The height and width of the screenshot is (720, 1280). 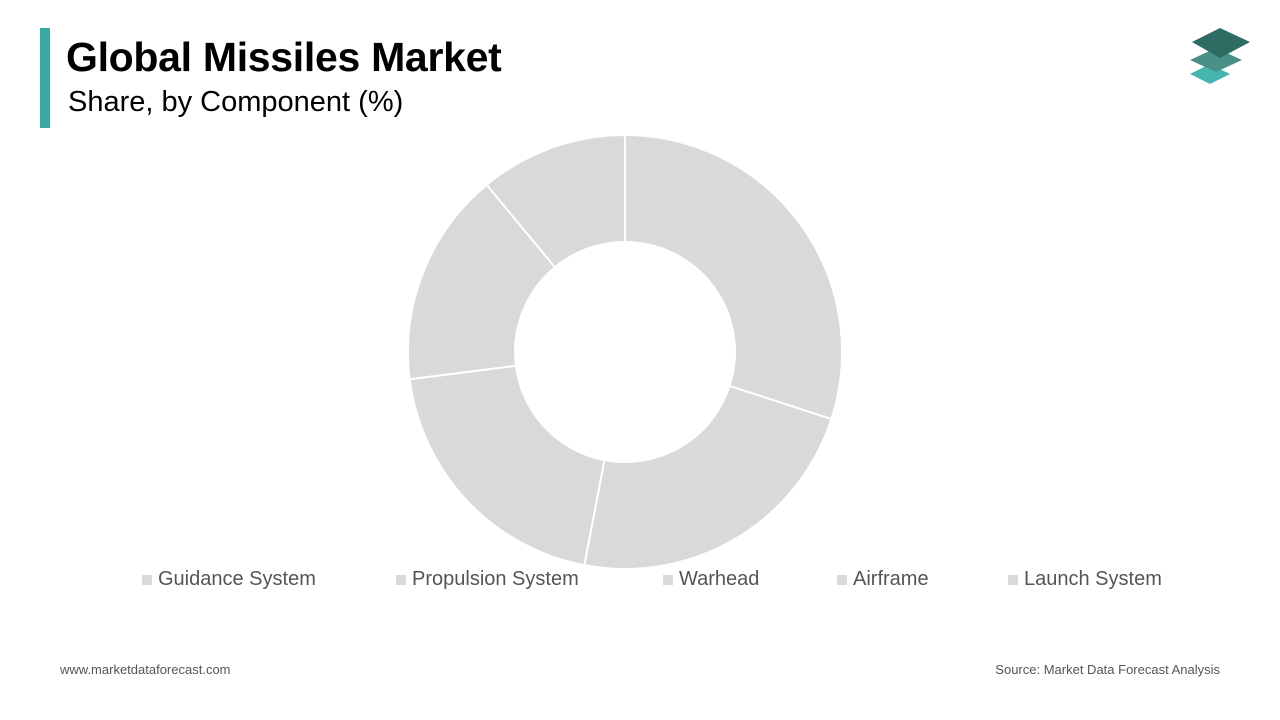 What do you see at coordinates (719, 579) in the screenshot?
I see `legend-label: Warhead` at bounding box center [719, 579].